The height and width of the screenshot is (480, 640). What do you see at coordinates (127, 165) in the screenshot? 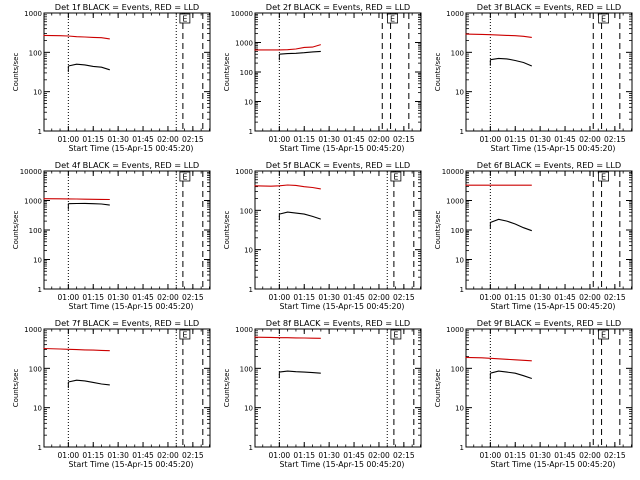
I see `panel-title: Det 4f BLACK = Events, RED = LLD` at bounding box center [127, 165].